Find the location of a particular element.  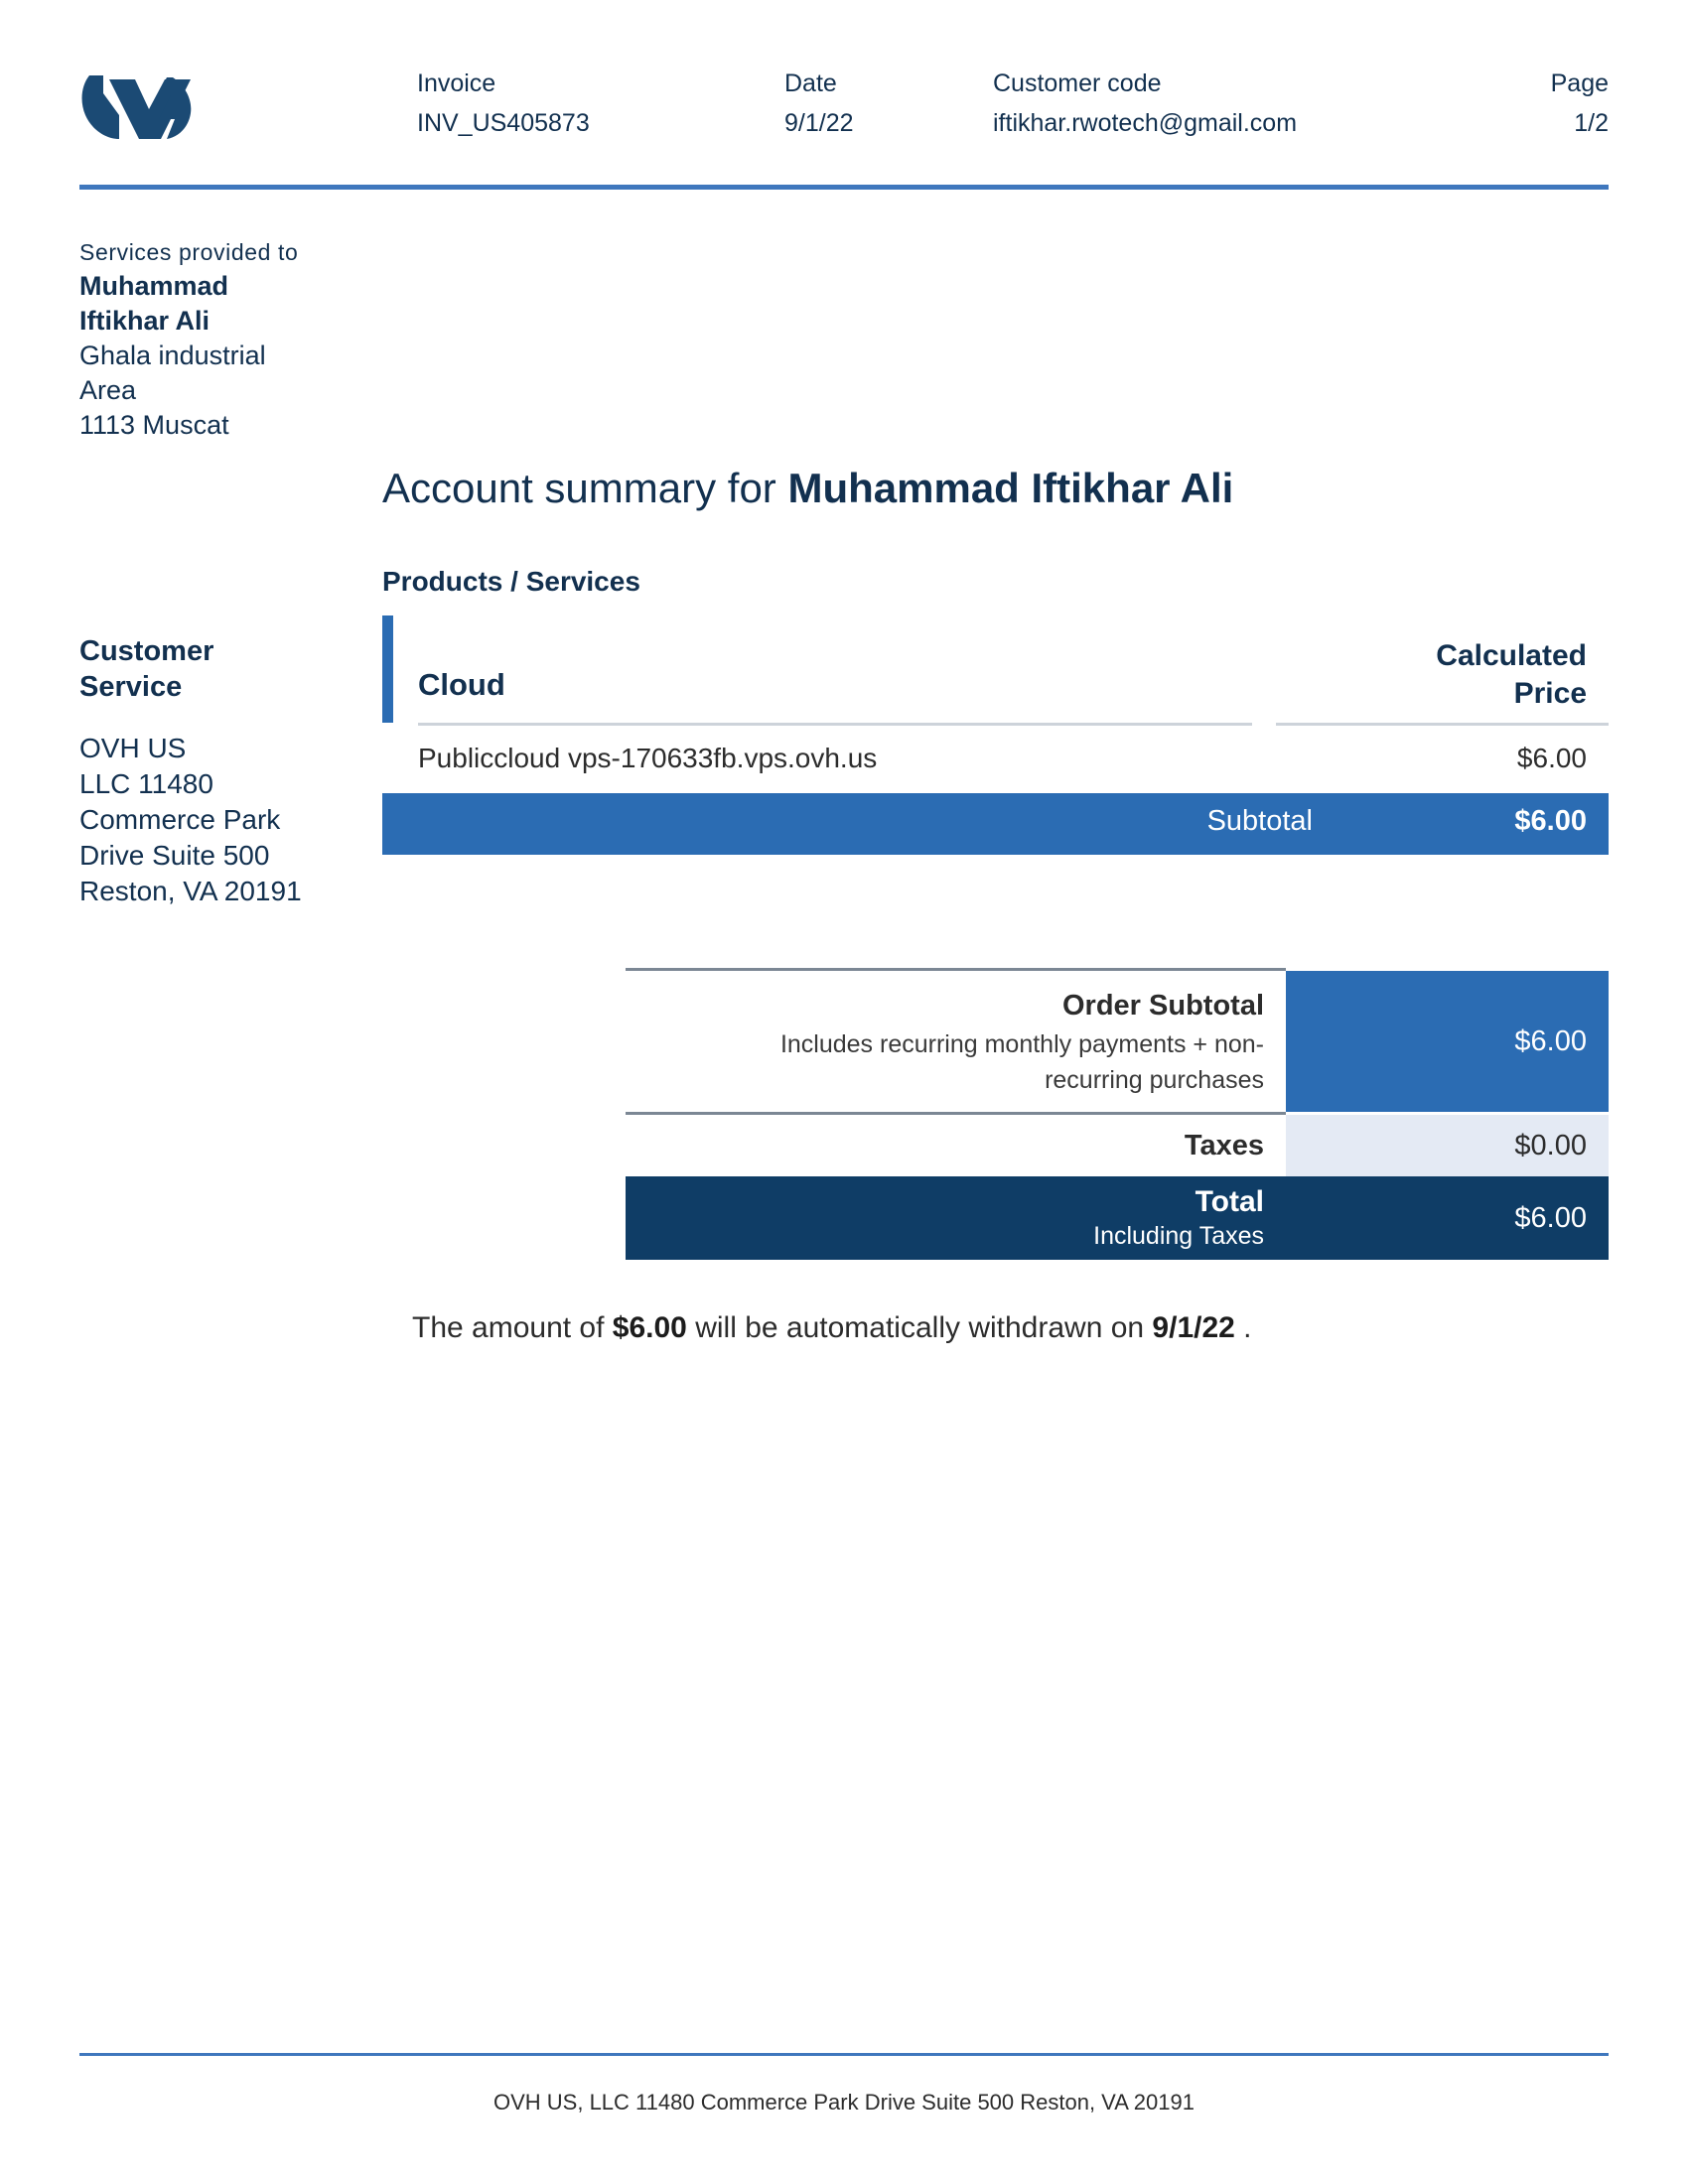

withdraw-note-amount: $6.00 is located at coordinates (649, 1327).